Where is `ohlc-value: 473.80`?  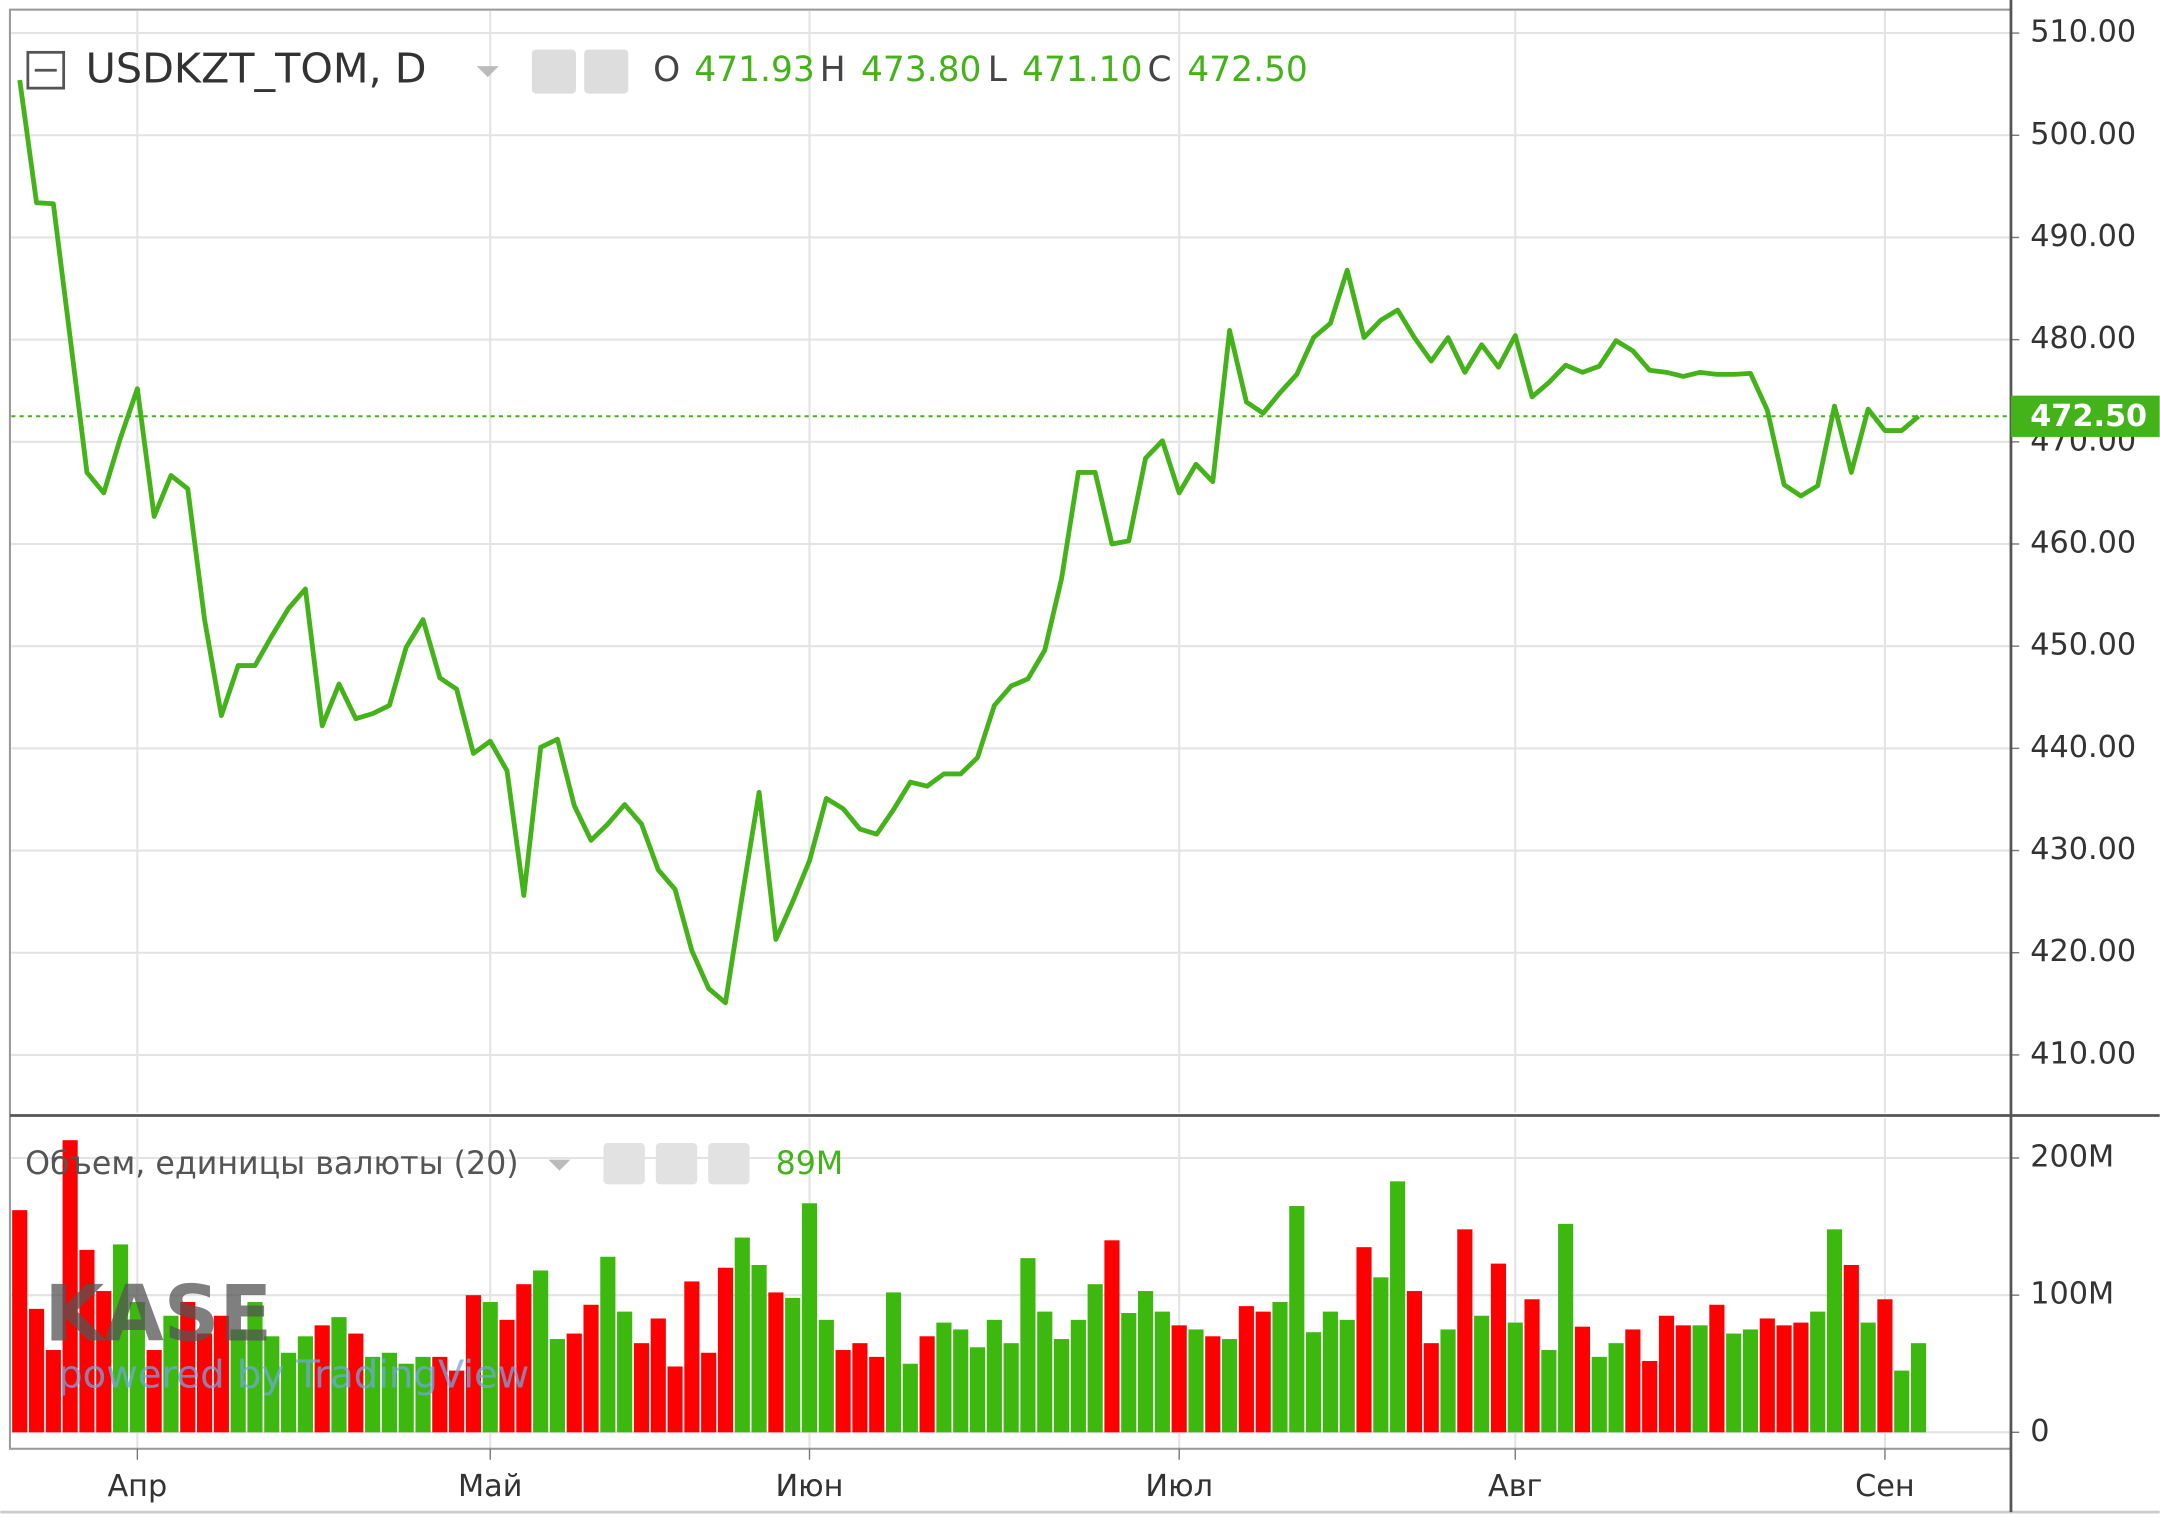
ohlc-value: 473.80 is located at coordinates (921, 70).